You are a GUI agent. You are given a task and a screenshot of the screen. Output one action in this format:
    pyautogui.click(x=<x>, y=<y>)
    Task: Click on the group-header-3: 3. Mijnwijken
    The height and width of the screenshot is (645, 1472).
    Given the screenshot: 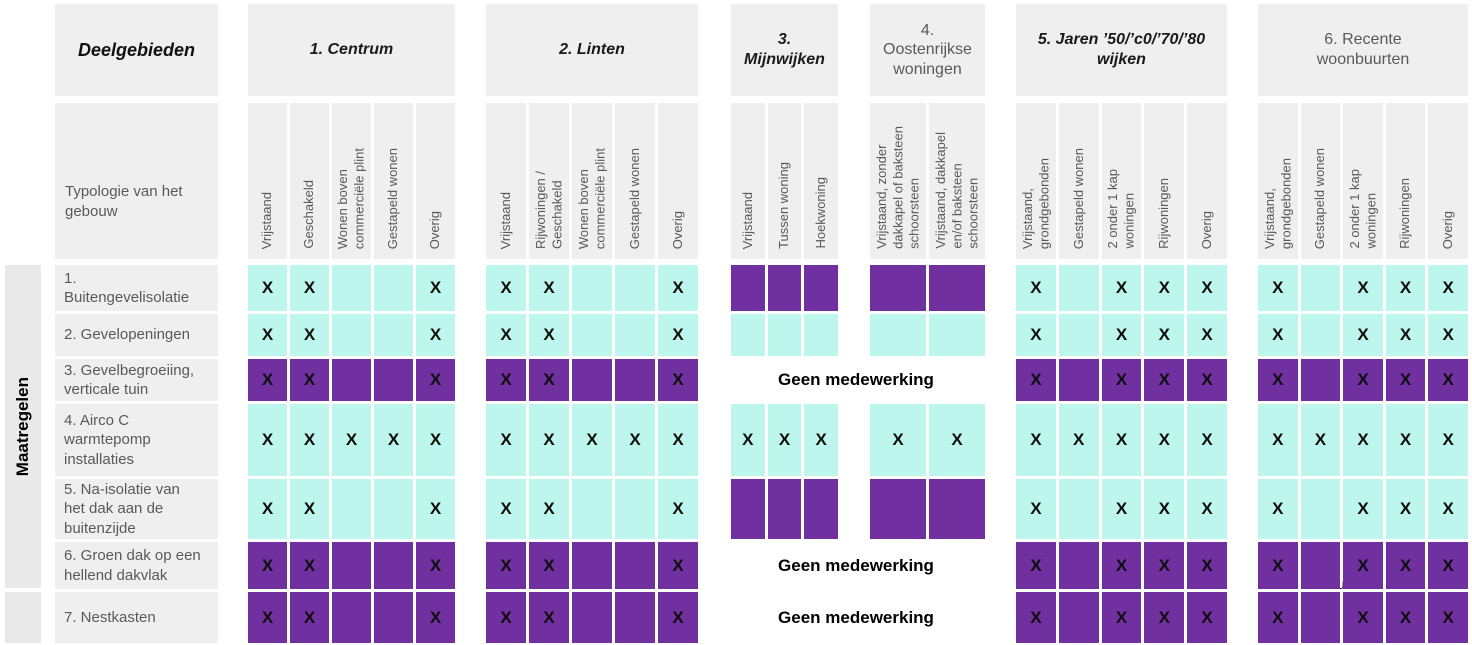 What is the action you would take?
    pyautogui.click(x=784, y=50)
    